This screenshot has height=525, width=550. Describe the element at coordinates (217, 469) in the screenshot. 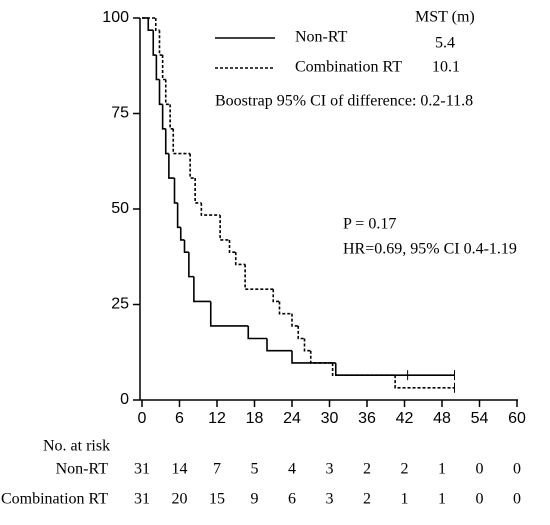

I see `at-risk-count: 7` at that location.